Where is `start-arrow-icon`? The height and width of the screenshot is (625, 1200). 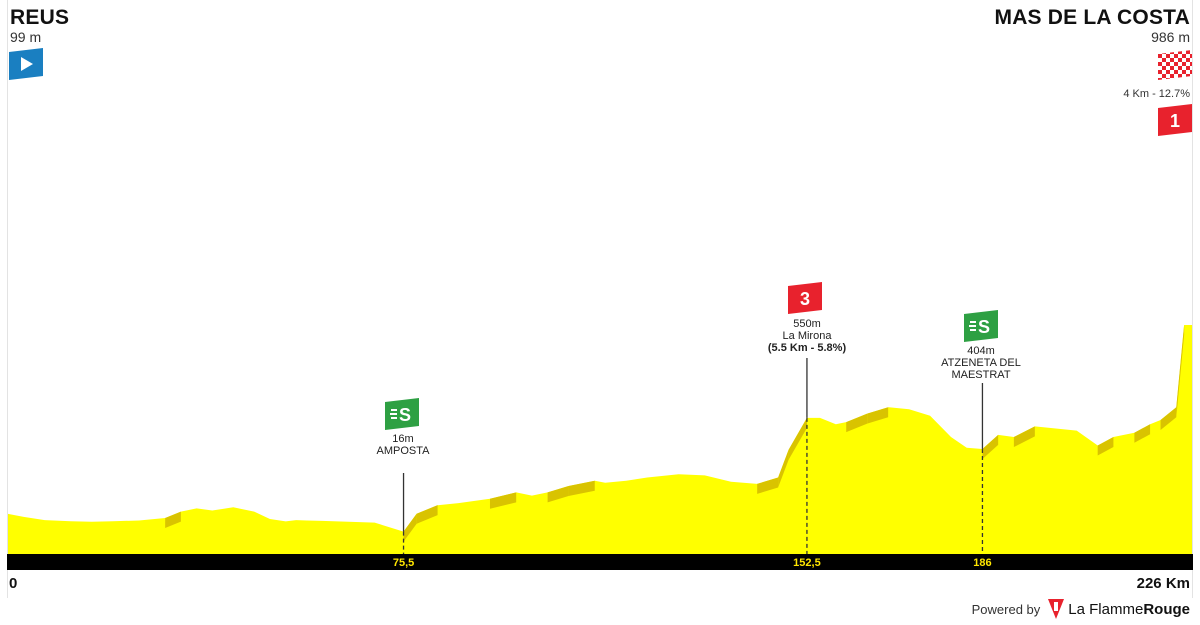
start-arrow-icon is located at coordinates (26, 64).